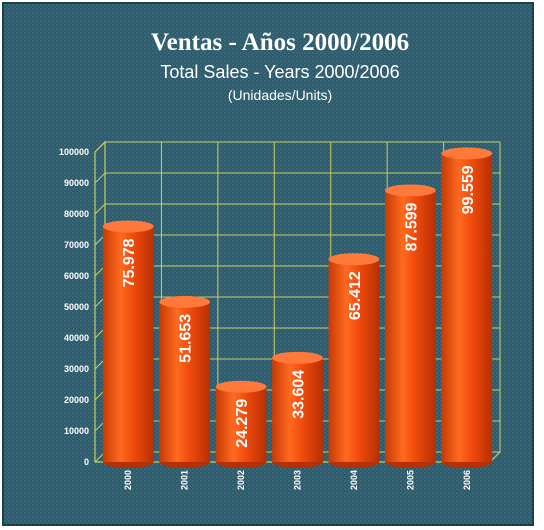 This screenshot has width=544, height=530. I want to click on y-tick-label: 50000, so click(76, 307).